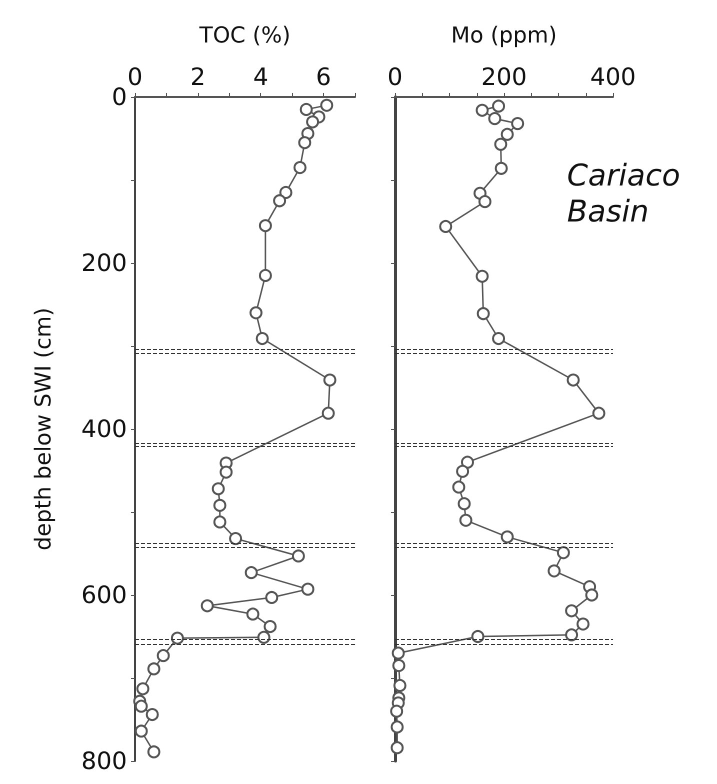 The height and width of the screenshot is (784, 717). Describe the element at coordinates (104, 263) in the screenshot. I see `y-tick-label: 200` at that location.